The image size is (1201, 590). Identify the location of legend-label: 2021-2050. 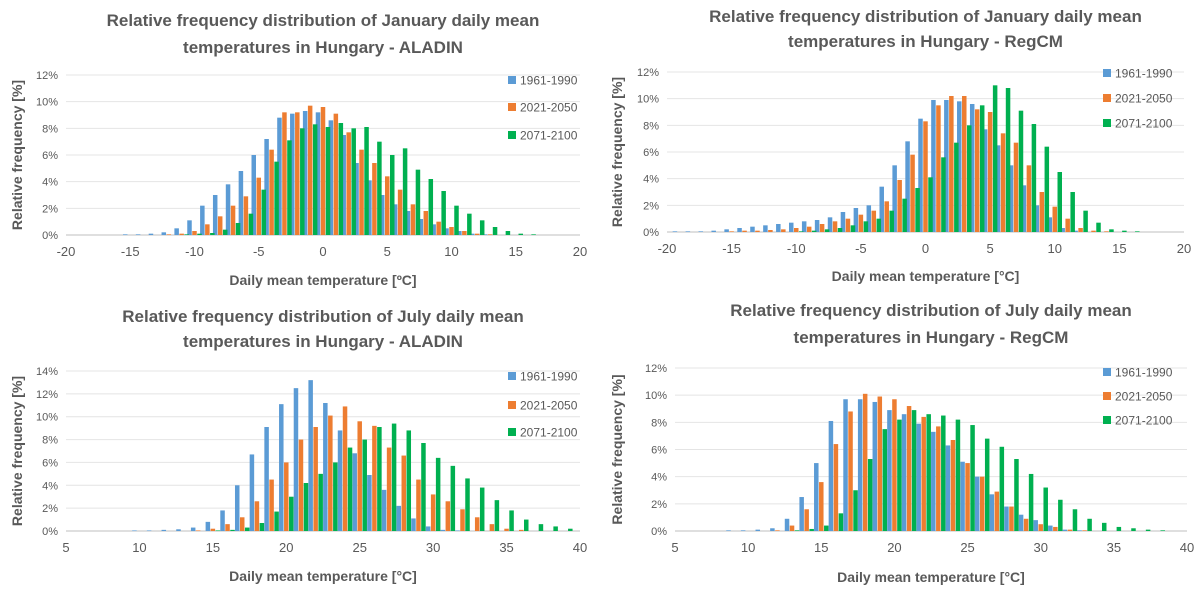
(549, 108).